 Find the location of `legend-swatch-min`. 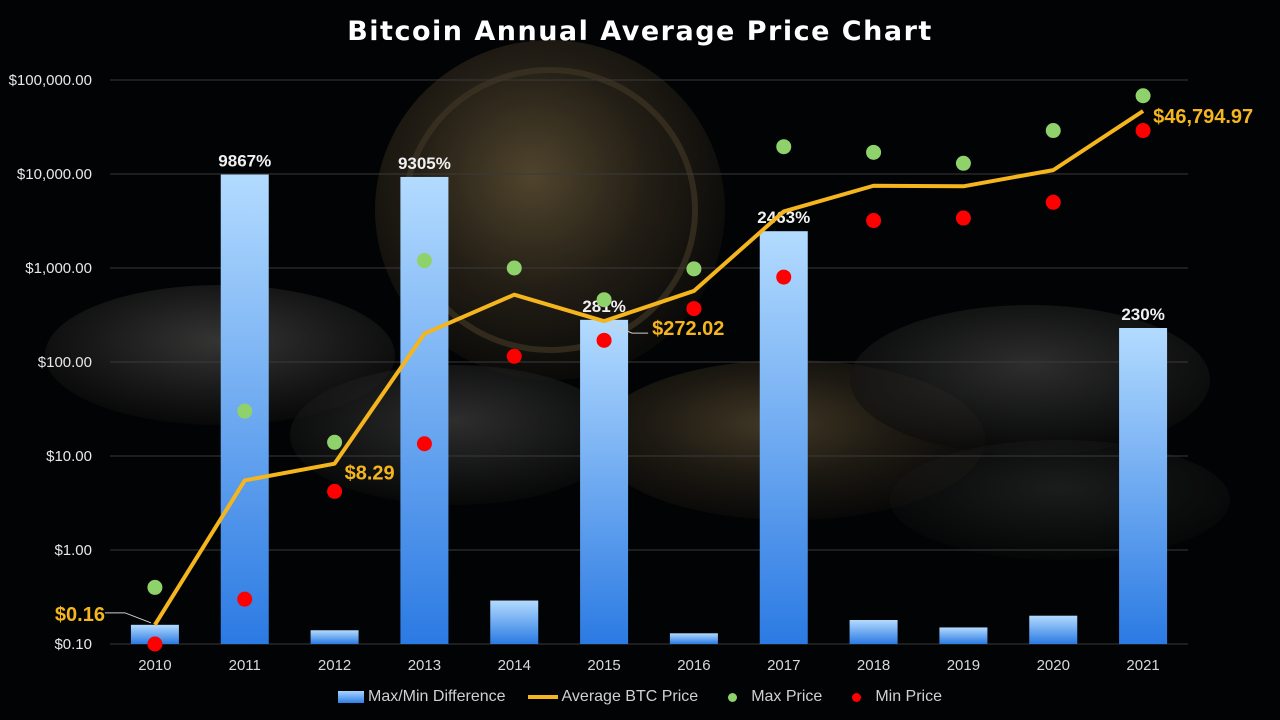

legend-swatch-min is located at coordinates (857, 697).